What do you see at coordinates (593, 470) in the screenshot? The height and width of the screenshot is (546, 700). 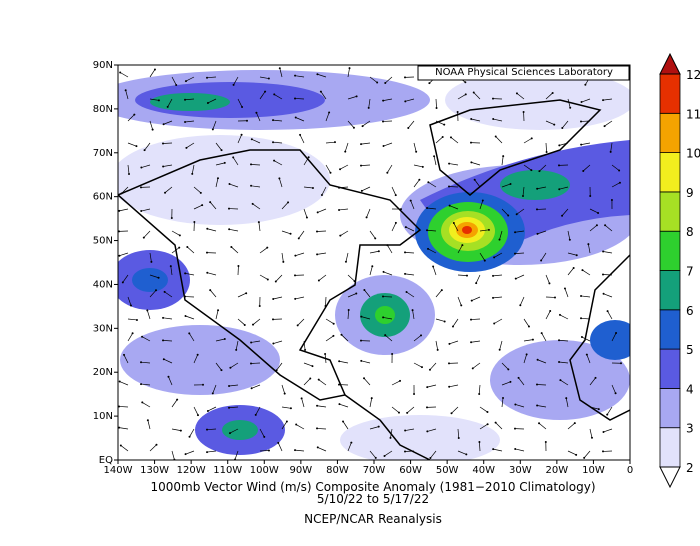 I see `x-tick-label: 10W` at bounding box center [593, 470].